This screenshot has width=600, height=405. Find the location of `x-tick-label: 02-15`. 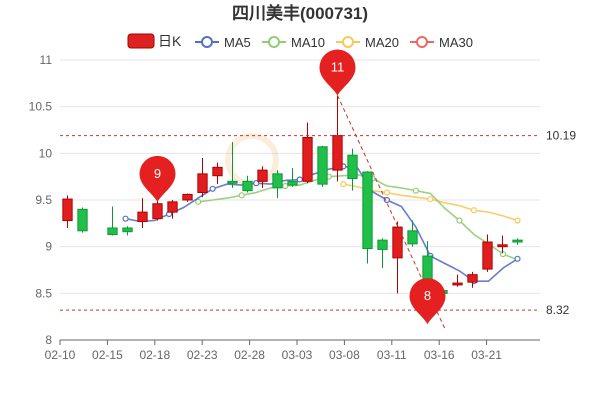

x-tick-label: 02-15 is located at coordinates (107, 355).